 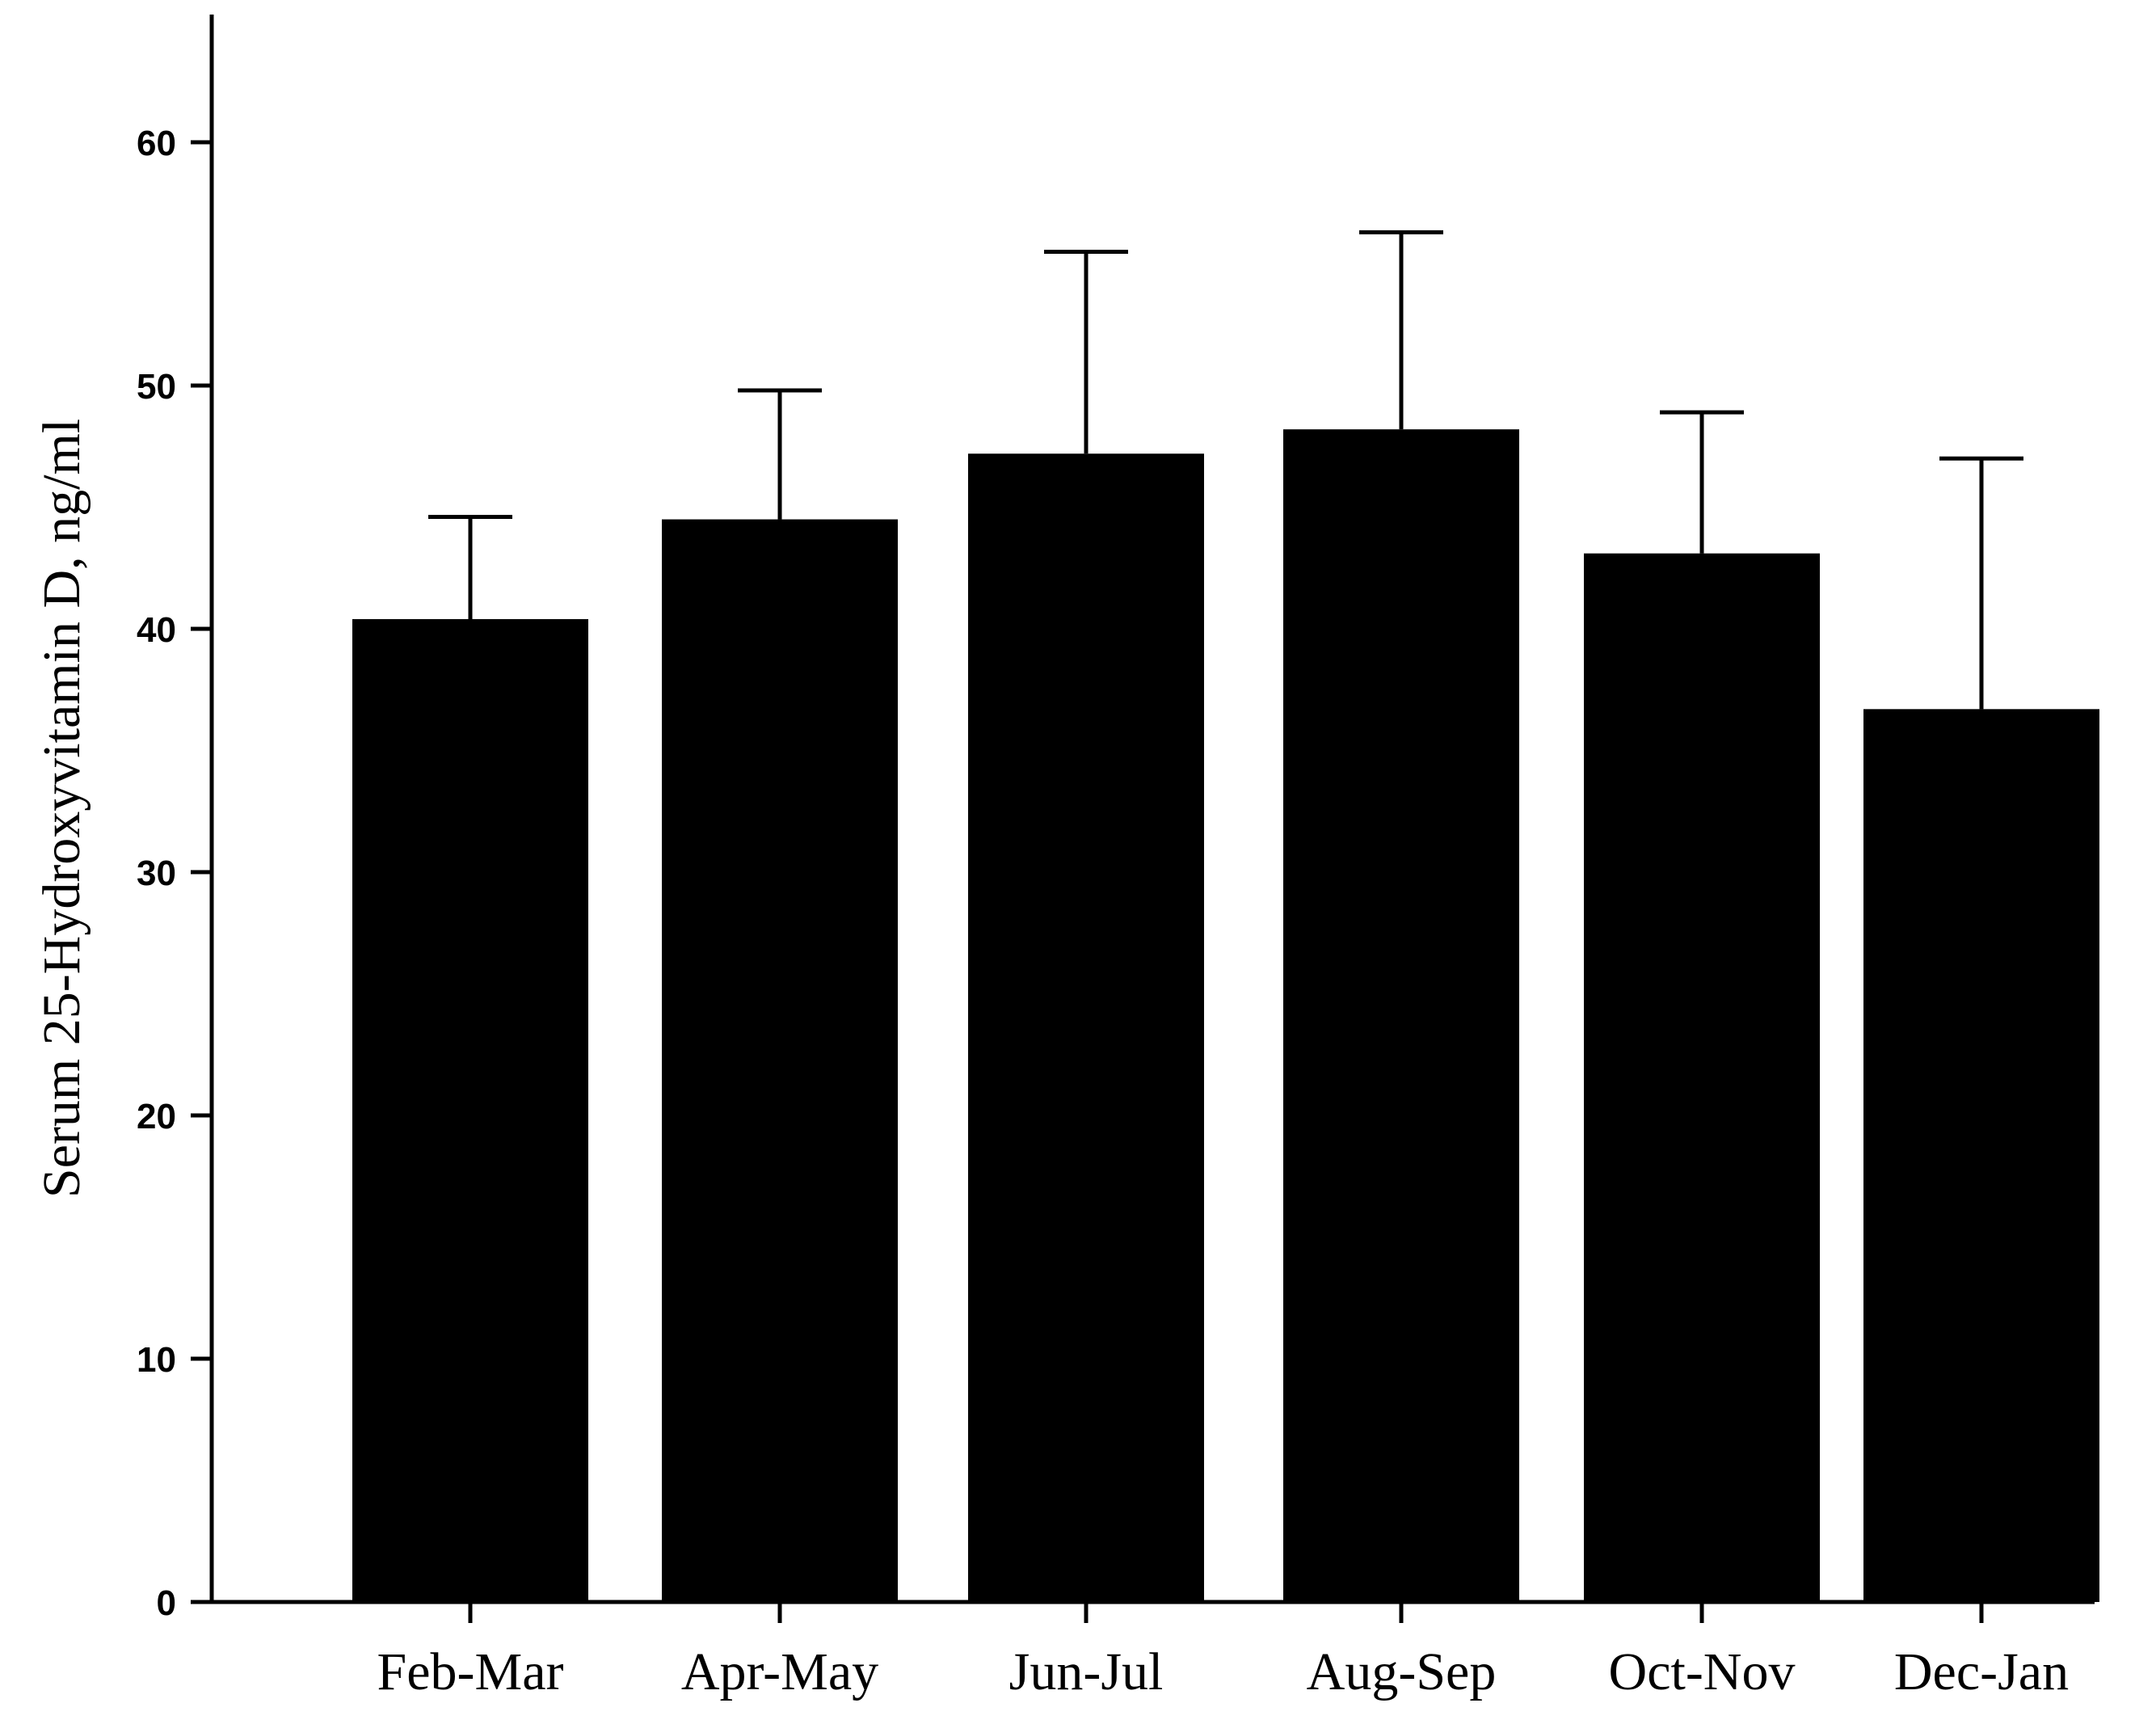 What do you see at coordinates (156, 874) in the screenshot?
I see `y-tick-label: 30` at bounding box center [156, 874].